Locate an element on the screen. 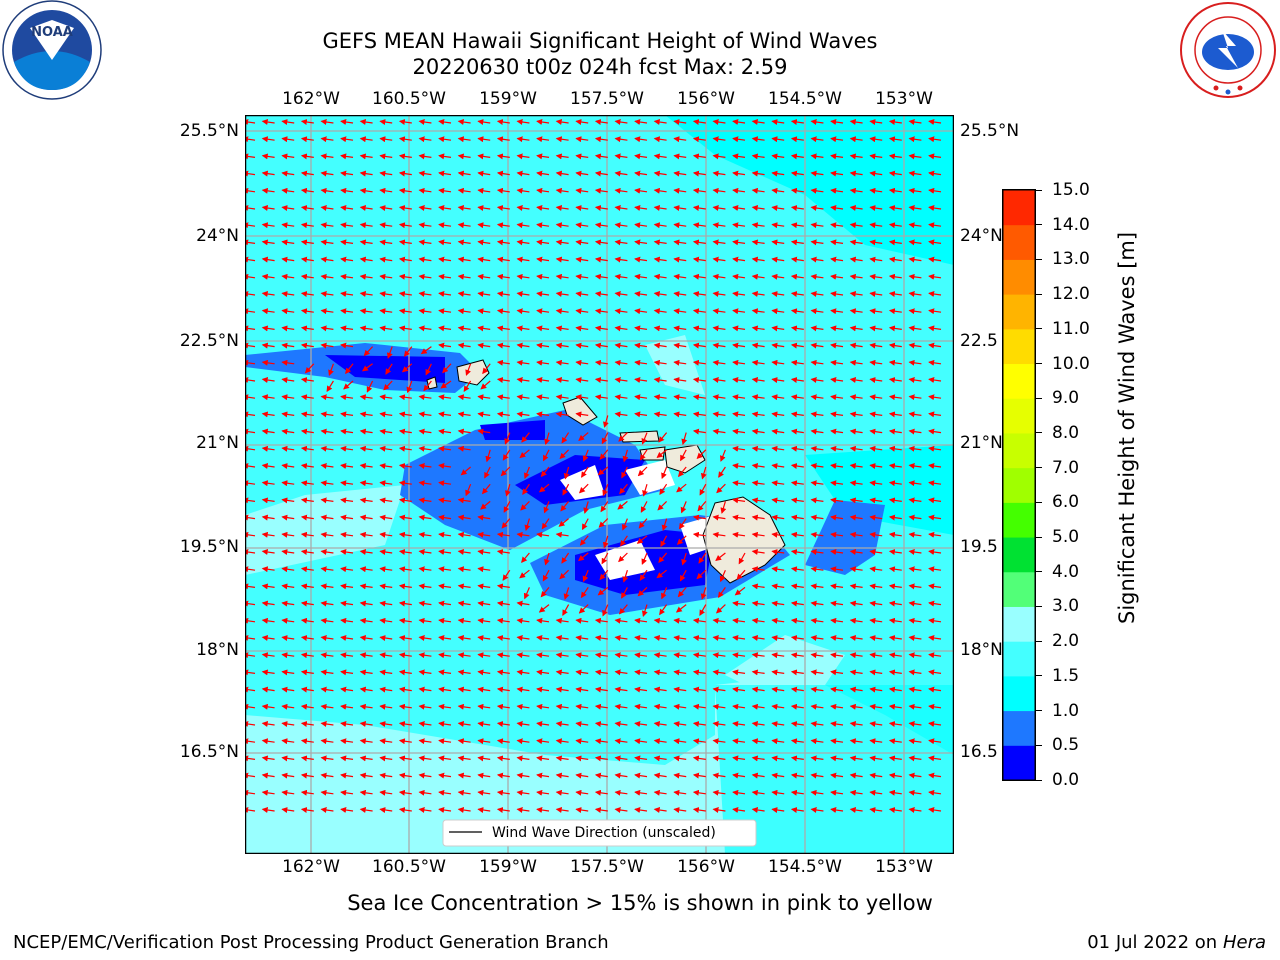  chart-title-line2: 20220630 t00z 024h fcst Max: 2.59 is located at coordinates (600, 67).